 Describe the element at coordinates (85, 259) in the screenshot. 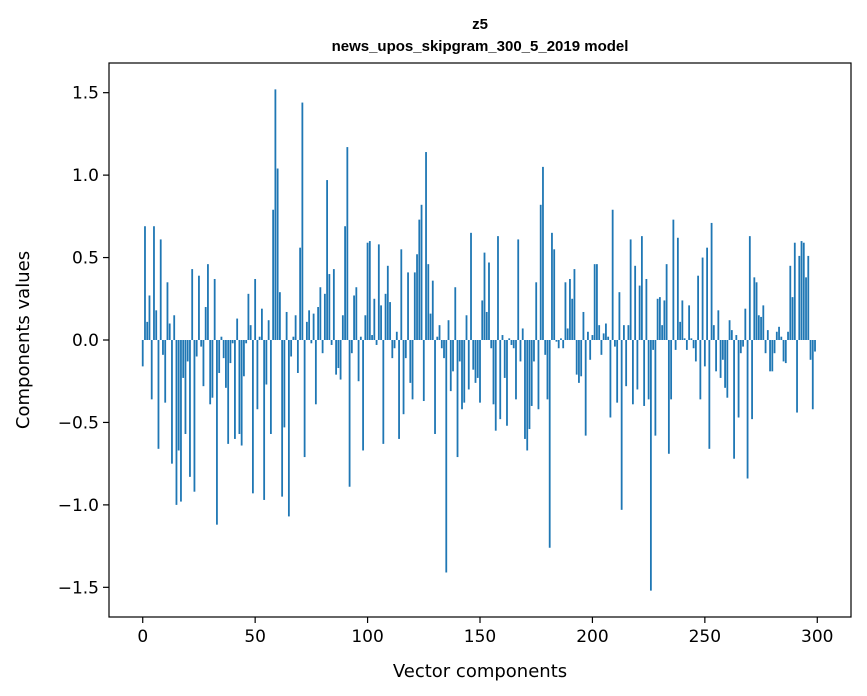

I see `y-tick-label: 0.5` at that location.